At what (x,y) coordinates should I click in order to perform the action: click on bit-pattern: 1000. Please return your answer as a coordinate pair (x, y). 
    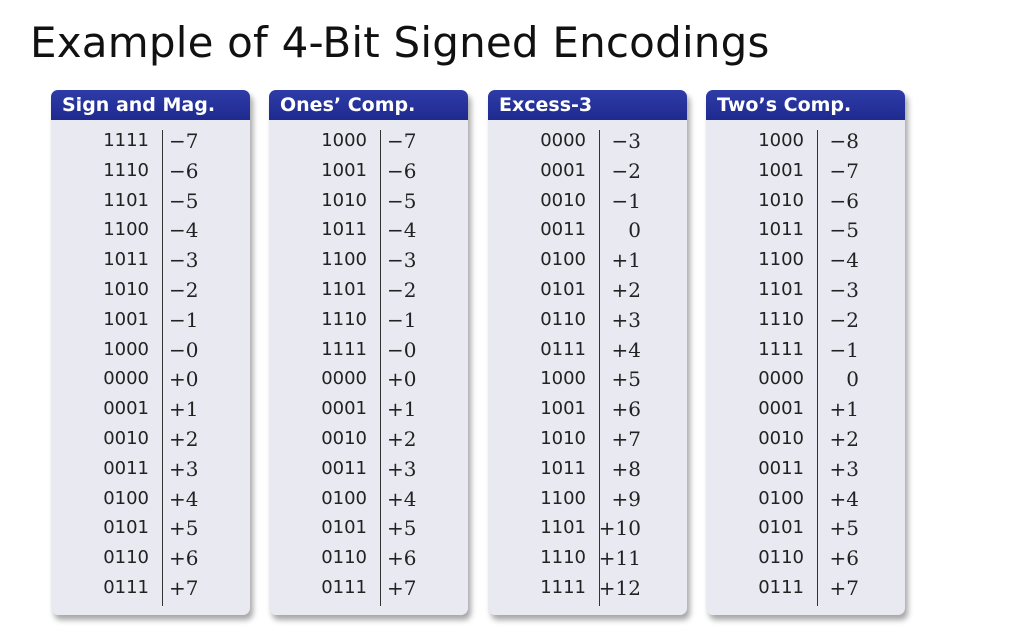
    Looking at the image, I should click on (344, 140).